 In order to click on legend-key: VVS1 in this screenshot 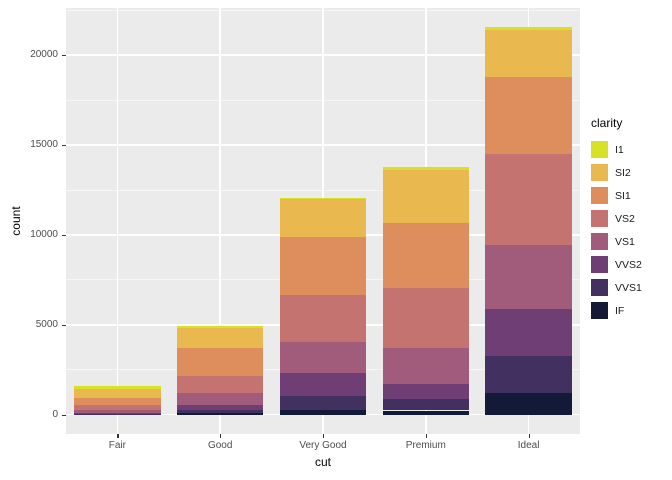, I will do `click(631, 287)`.